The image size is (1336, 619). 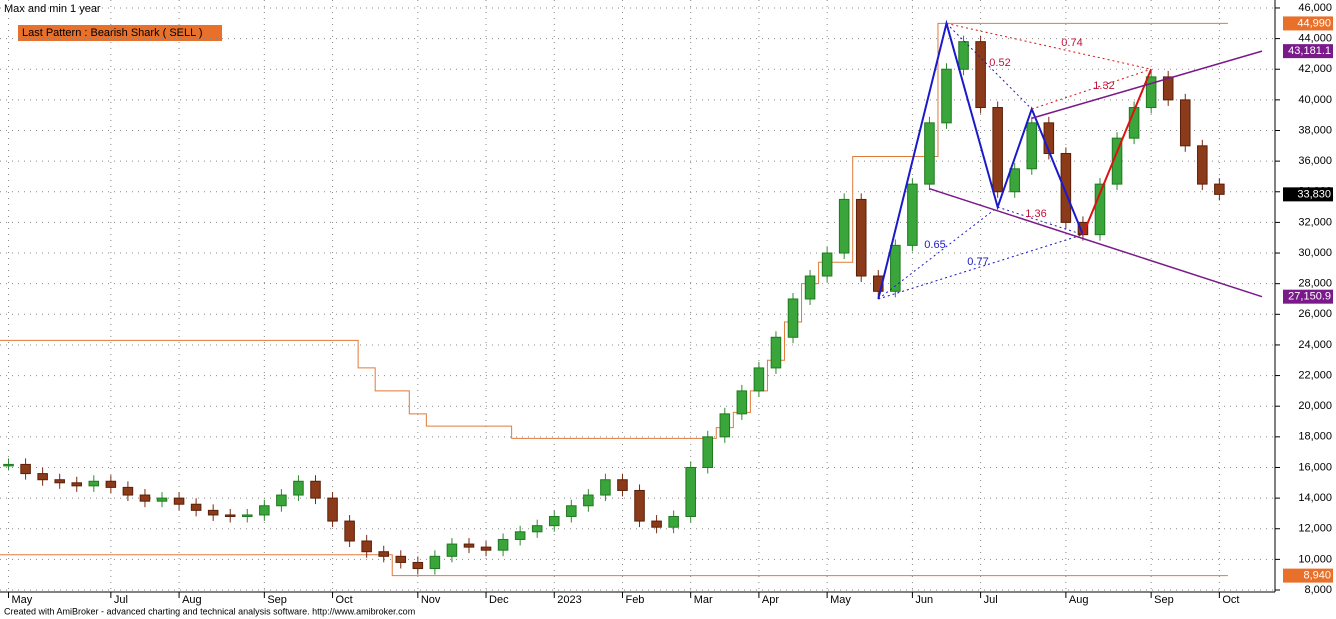 I want to click on y-tick-label: 14,000, so click(x=1315, y=498).